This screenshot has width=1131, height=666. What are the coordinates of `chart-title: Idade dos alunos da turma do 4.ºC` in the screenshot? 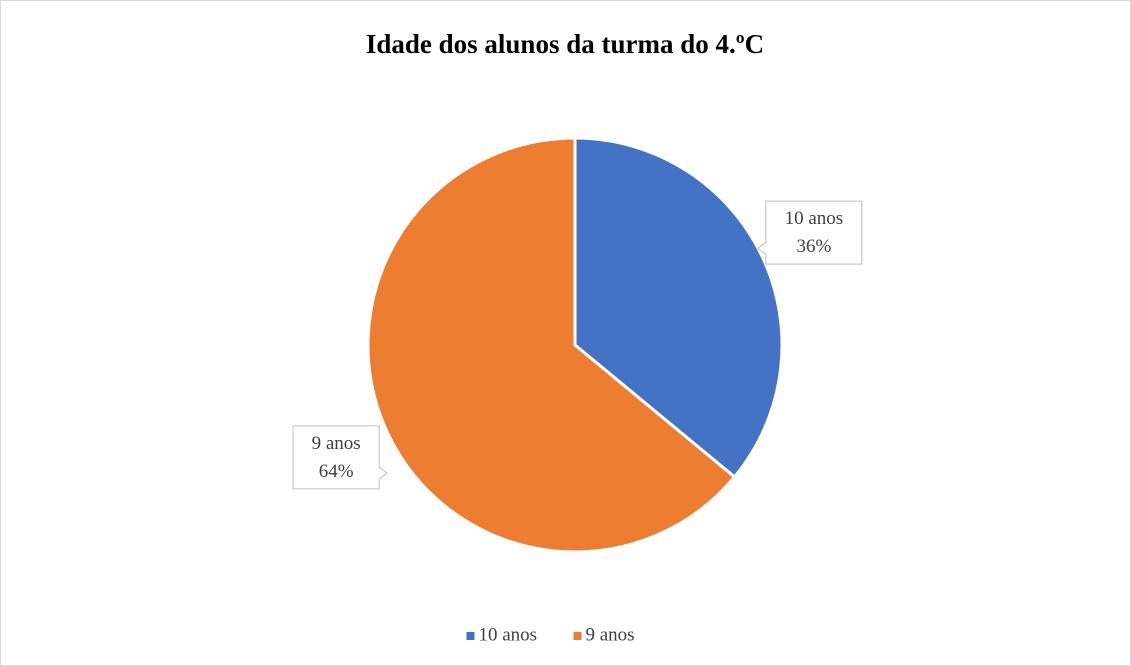 It's located at (565, 44).